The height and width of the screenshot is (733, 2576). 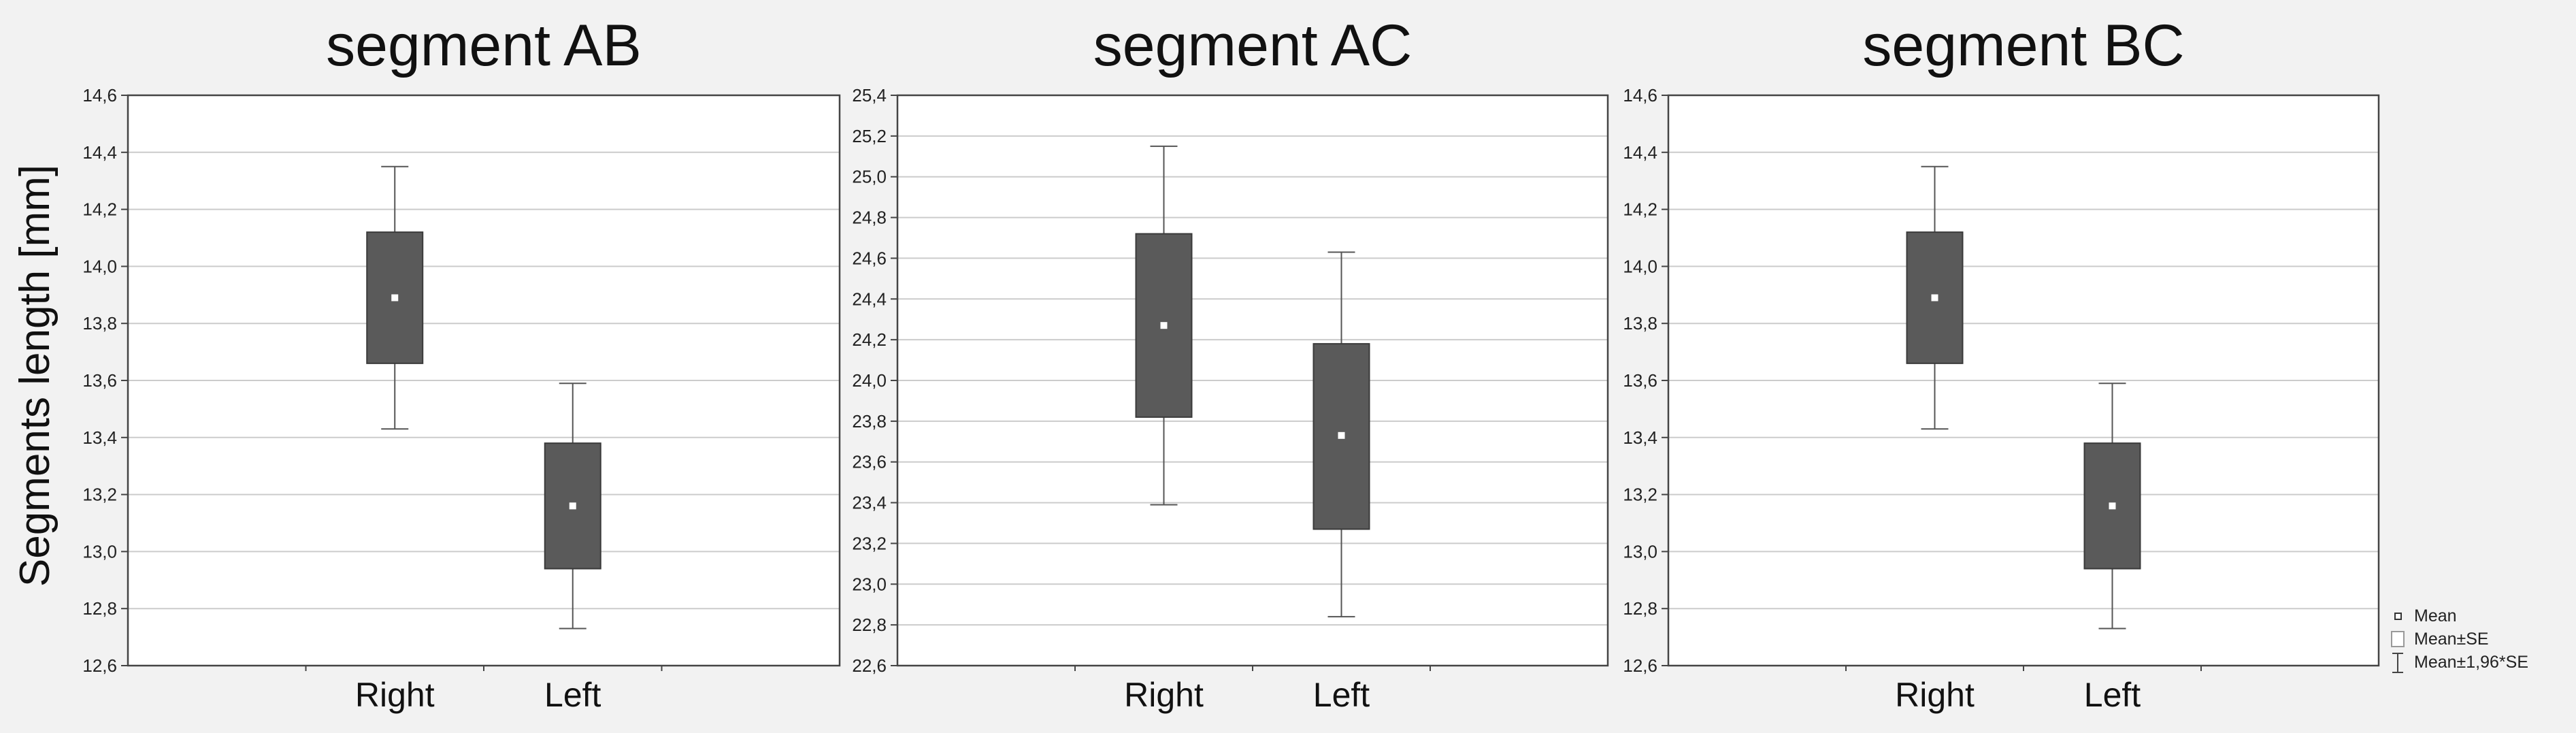 What do you see at coordinates (484, 45) in the screenshot?
I see `chart-title: segment AB` at bounding box center [484, 45].